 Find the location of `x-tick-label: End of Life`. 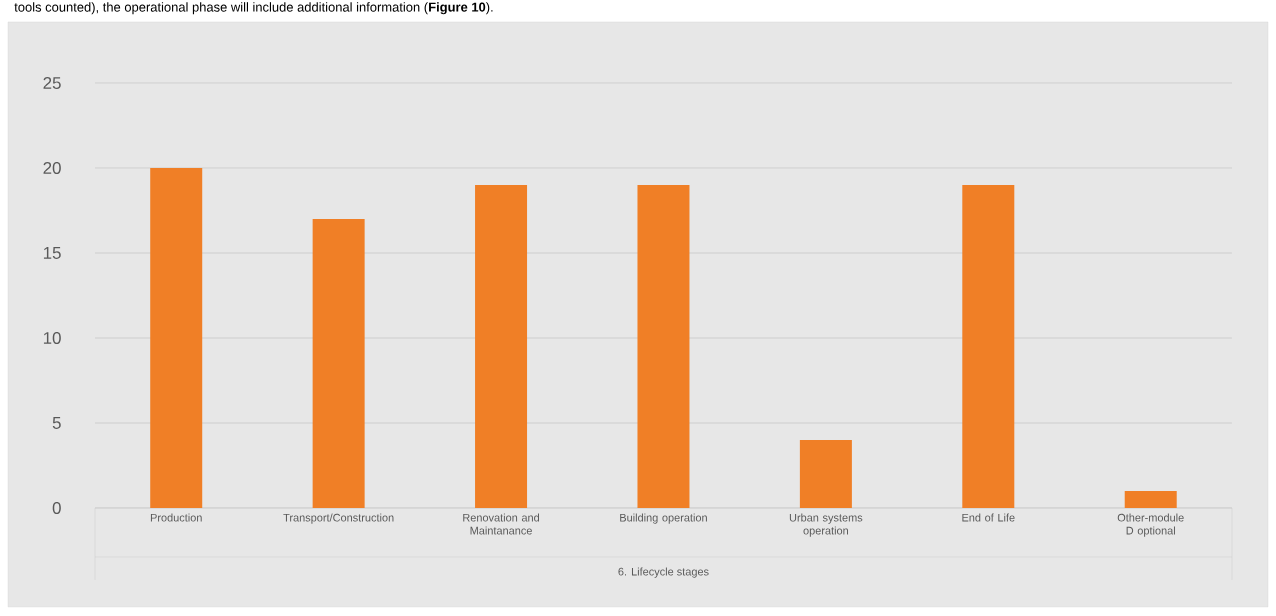

x-tick-label: End of Life is located at coordinates (988, 517).